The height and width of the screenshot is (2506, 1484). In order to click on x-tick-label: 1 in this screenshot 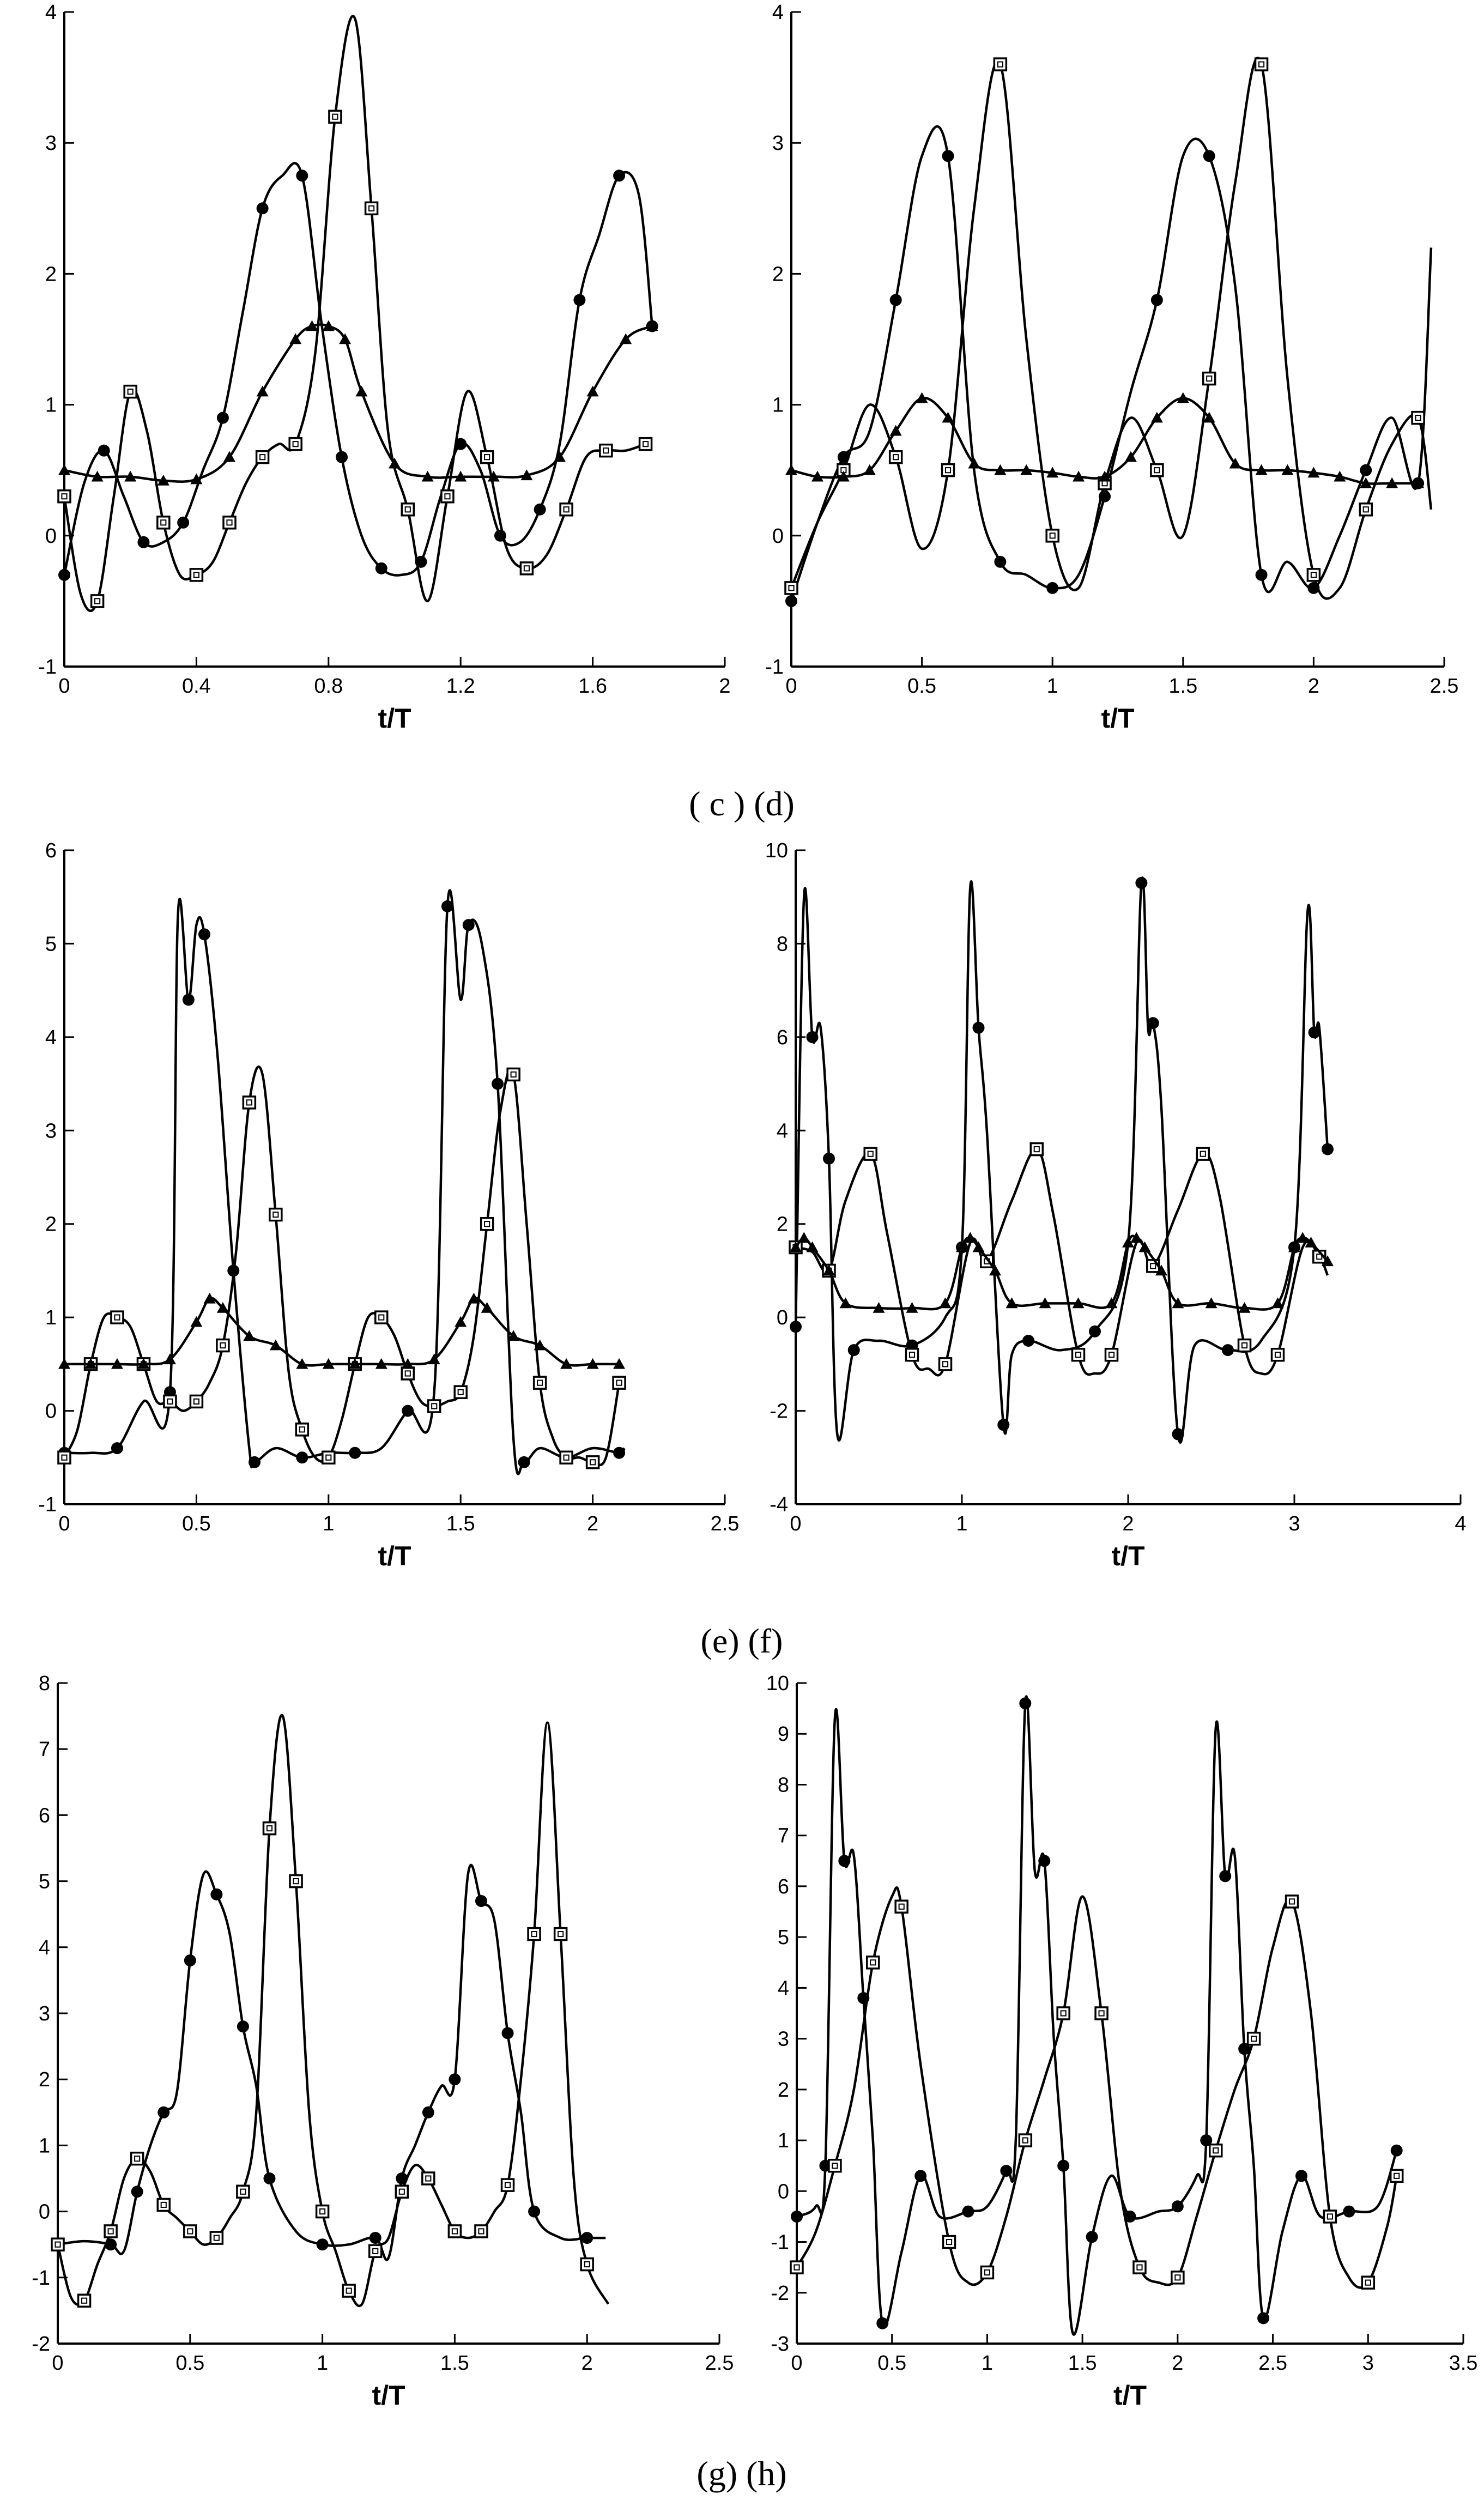, I will do `click(1052, 687)`.